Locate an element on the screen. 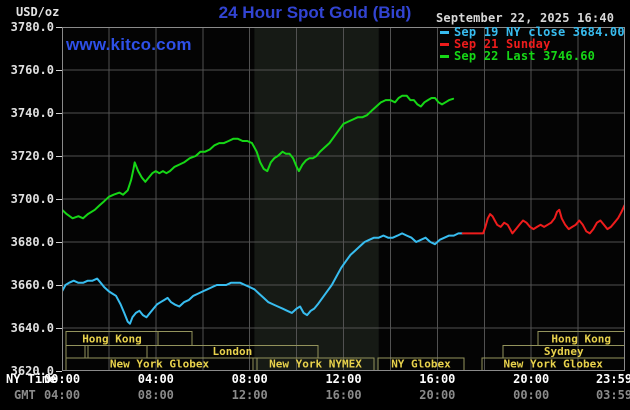 The width and height of the screenshot is (630, 410). y-axis-unit-label: USD/oz is located at coordinates (38, 12).